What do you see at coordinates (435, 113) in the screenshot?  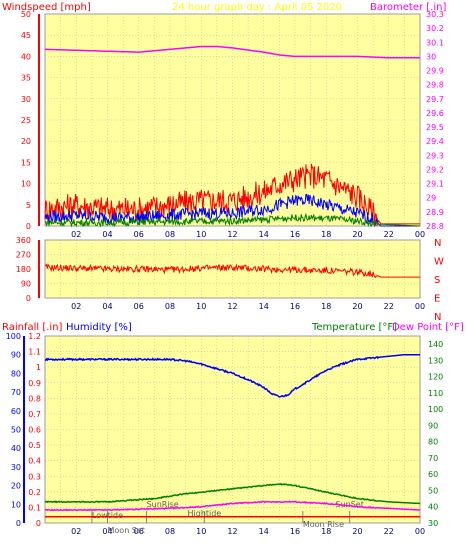 I see `barometer-y-tick: 29.6` at bounding box center [435, 113].